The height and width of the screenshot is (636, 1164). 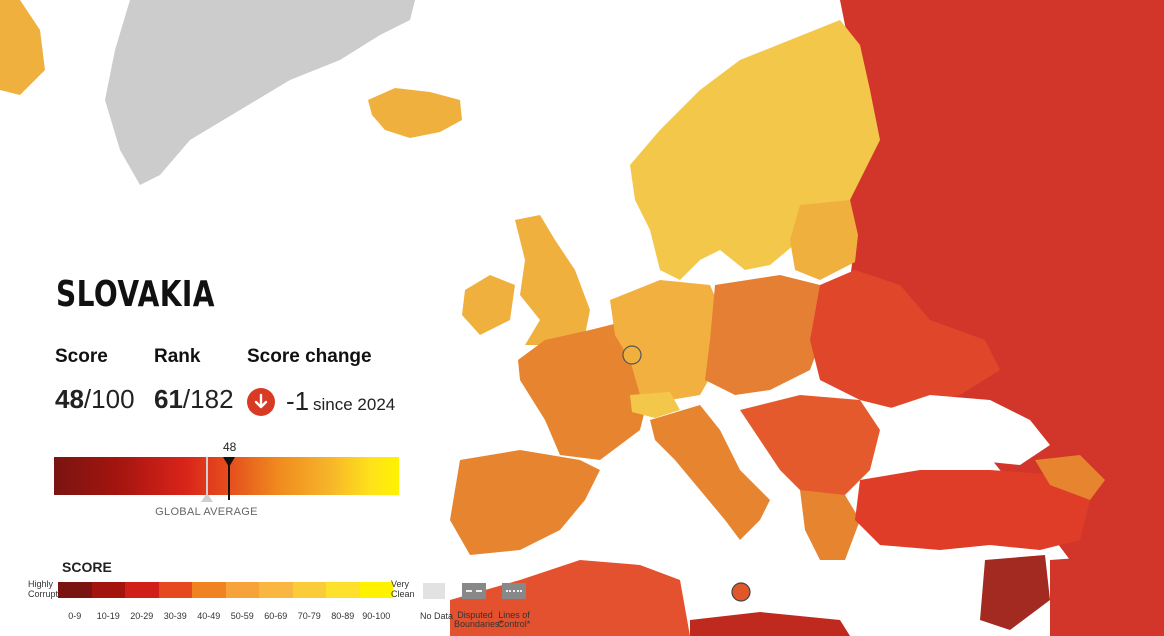 What do you see at coordinates (260, 92) in the screenshot?
I see `greenland-region` at bounding box center [260, 92].